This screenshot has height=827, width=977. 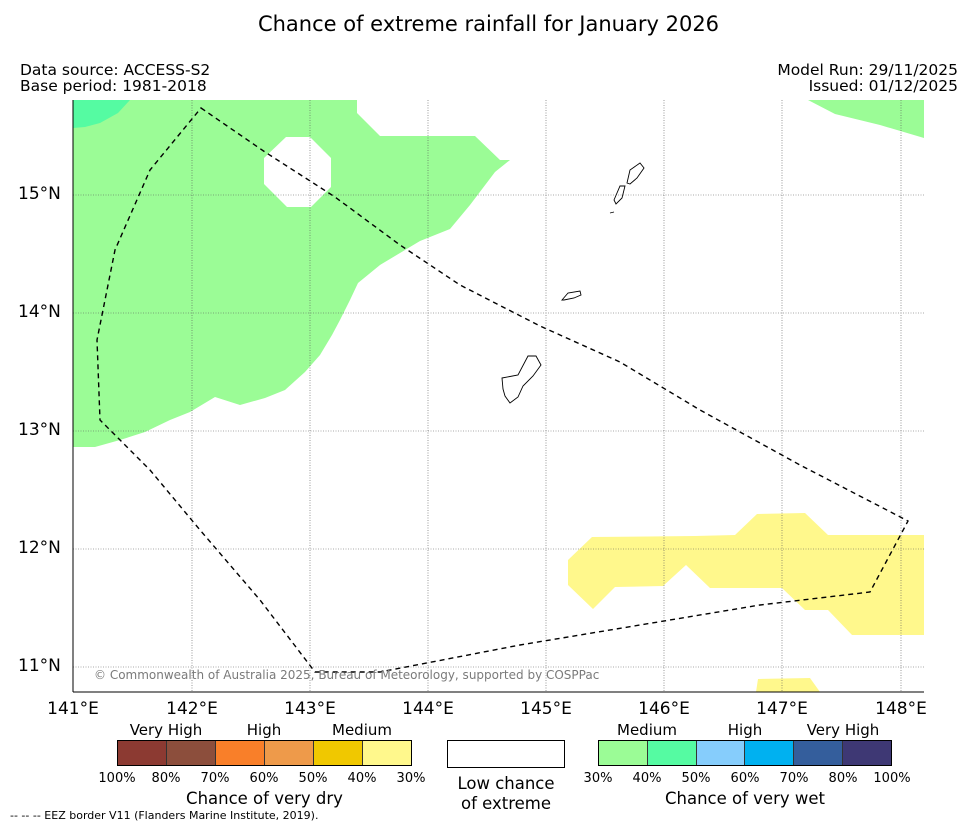 I want to click on x-tick-label: 145°E, so click(x=546, y=709).